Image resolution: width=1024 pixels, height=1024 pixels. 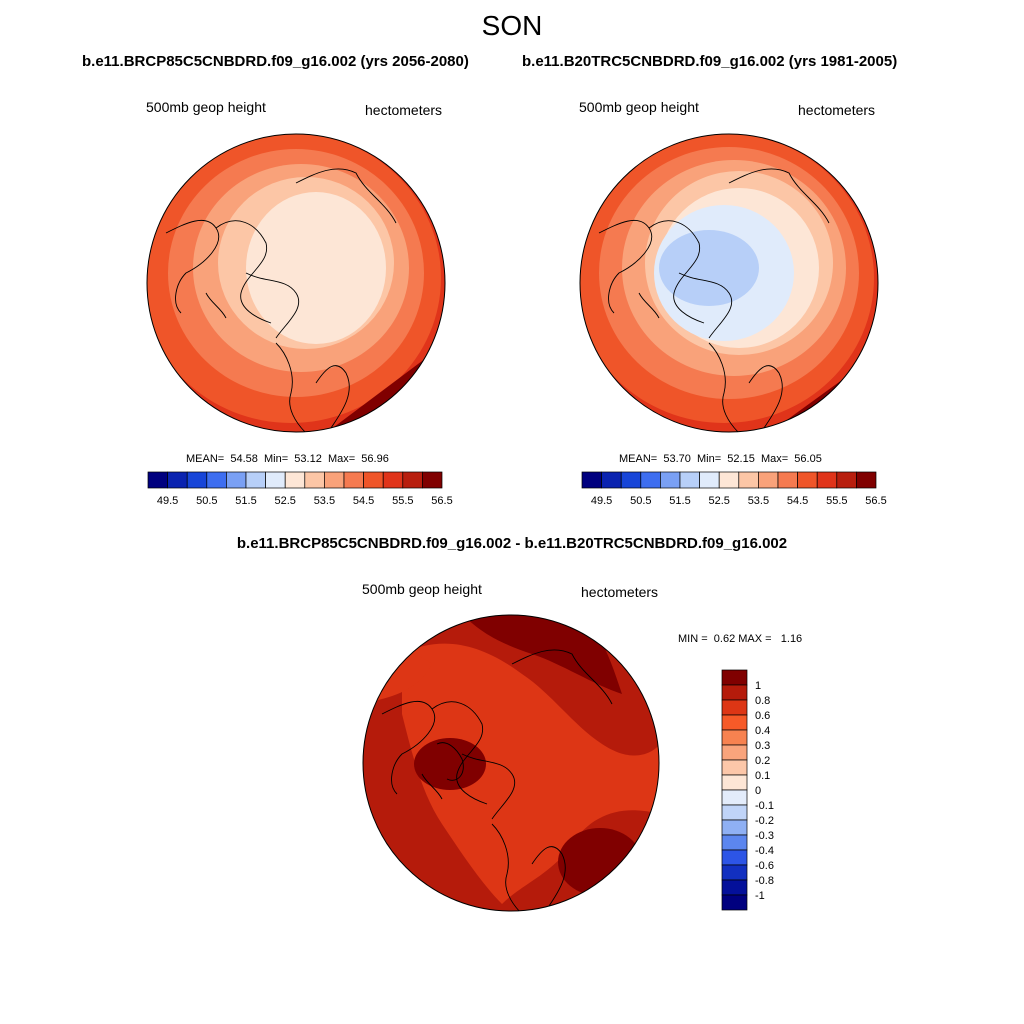 What do you see at coordinates (764, 821) in the screenshot?
I see `colorbar-tick-label: -0.2` at bounding box center [764, 821].